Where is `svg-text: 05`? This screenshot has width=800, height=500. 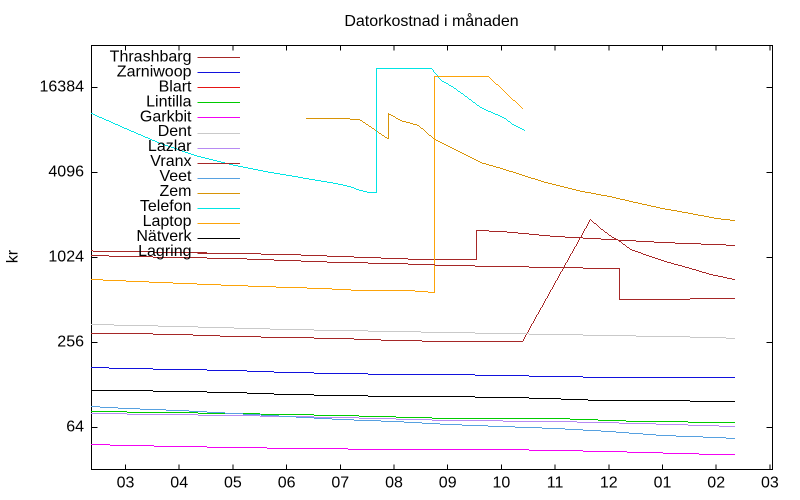
svg-text: 05 is located at coordinates (233, 482).